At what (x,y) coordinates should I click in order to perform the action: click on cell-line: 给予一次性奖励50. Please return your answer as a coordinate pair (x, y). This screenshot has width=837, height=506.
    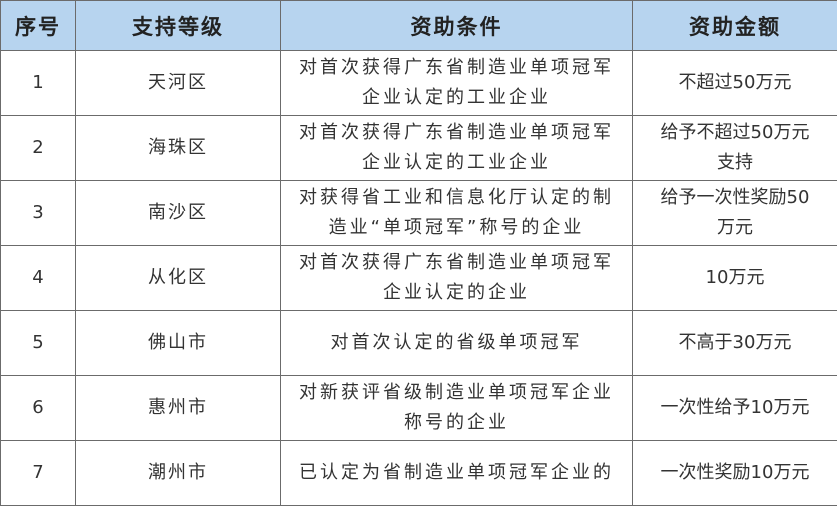
    Looking at the image, I should click on (735, 197).